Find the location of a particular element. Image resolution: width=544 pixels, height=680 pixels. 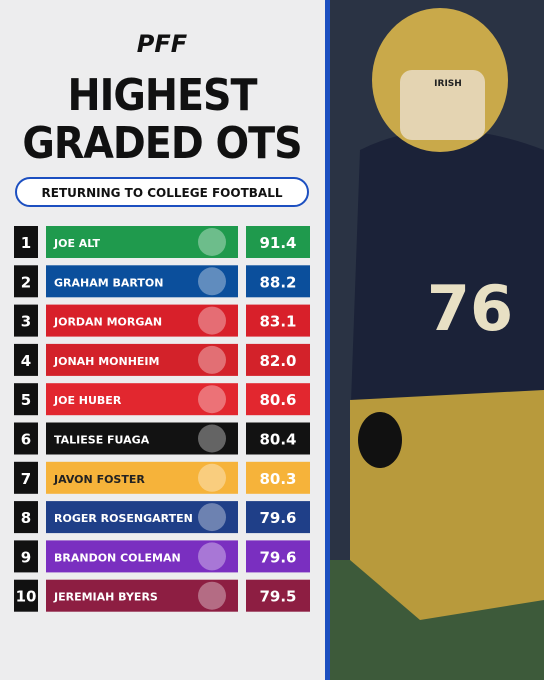

rank: 5 is located at coordinates (26, 400).